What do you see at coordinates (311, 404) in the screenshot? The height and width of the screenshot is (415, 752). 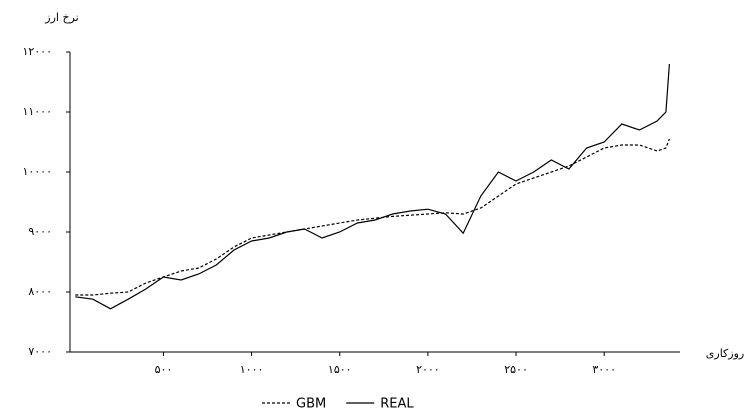 I see `legend-label: GBM` at bounding box center [311, 404].